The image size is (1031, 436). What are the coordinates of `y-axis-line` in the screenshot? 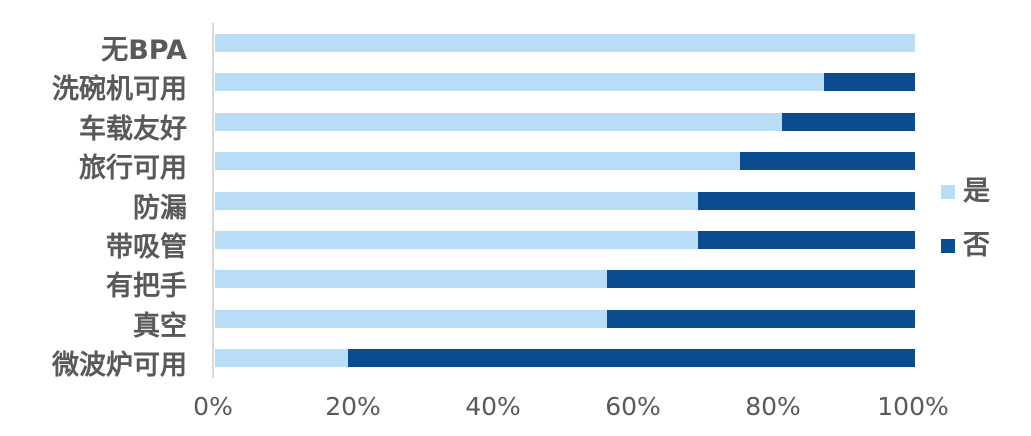 It's located at (213, 200).